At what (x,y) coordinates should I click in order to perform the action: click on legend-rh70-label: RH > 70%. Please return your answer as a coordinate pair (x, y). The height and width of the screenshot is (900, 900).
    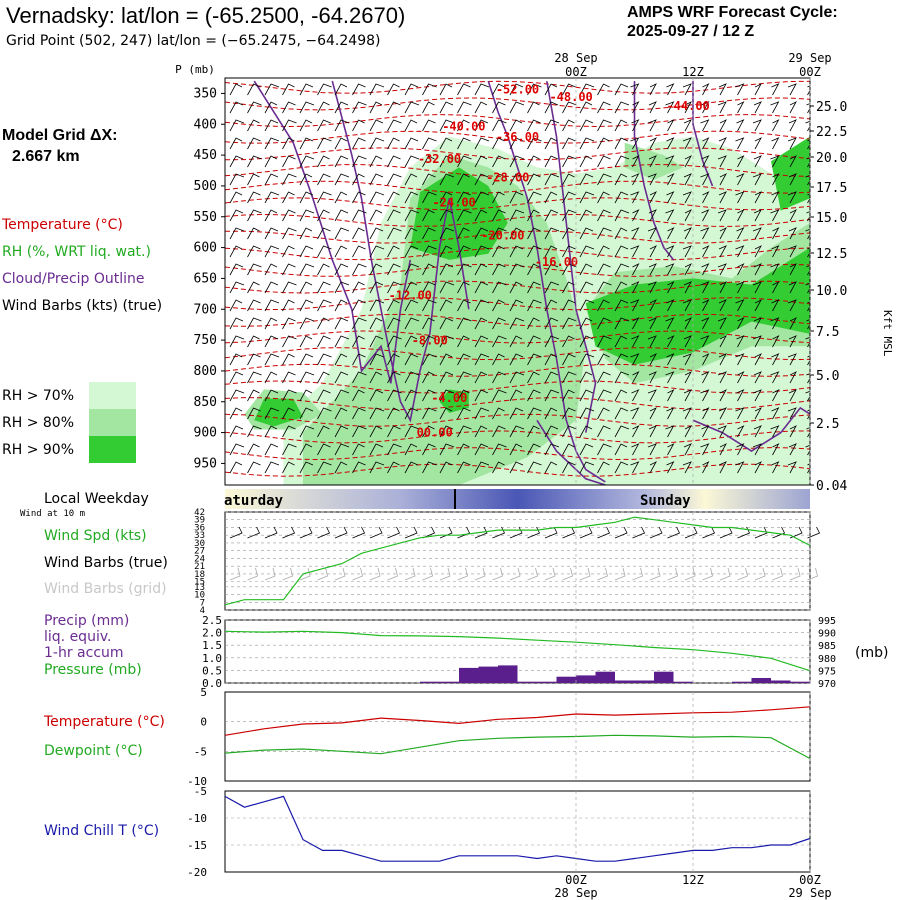
    Looking at the image, I should click on (38, 396).